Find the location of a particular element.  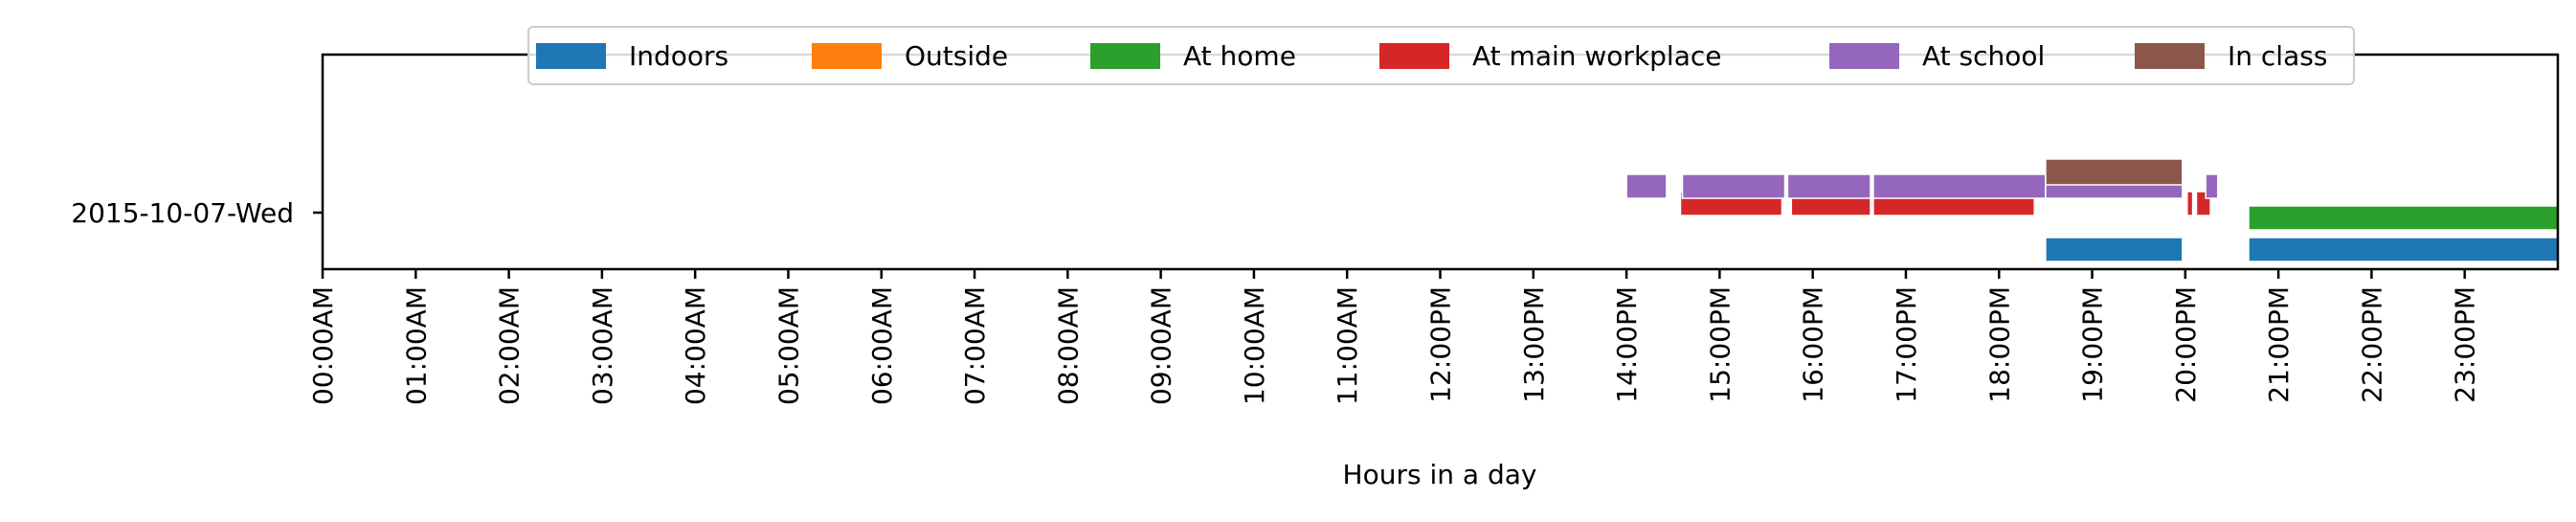

x-tick-label-17: 17:00PM is located at coordinates (1907, 344).